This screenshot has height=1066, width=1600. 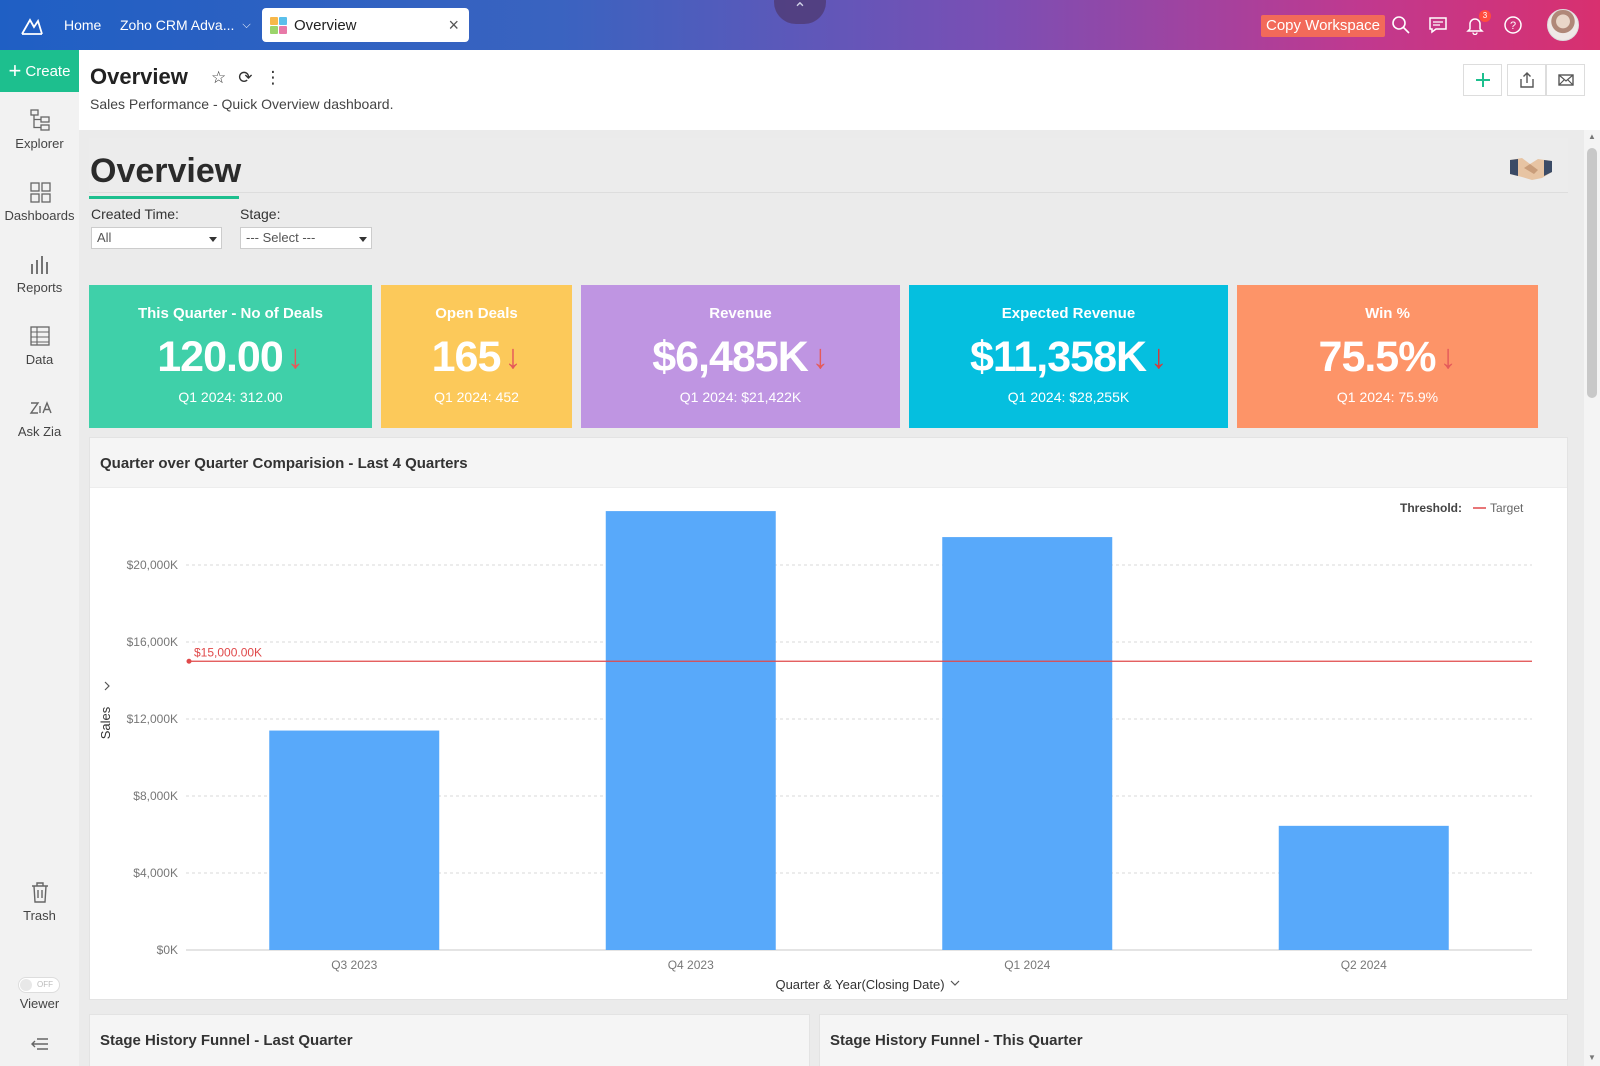 What do you see at coordinates (39, 359) in the screenshot?
I see `sidebar-item-label: Data` at bounding box center [39, 359].